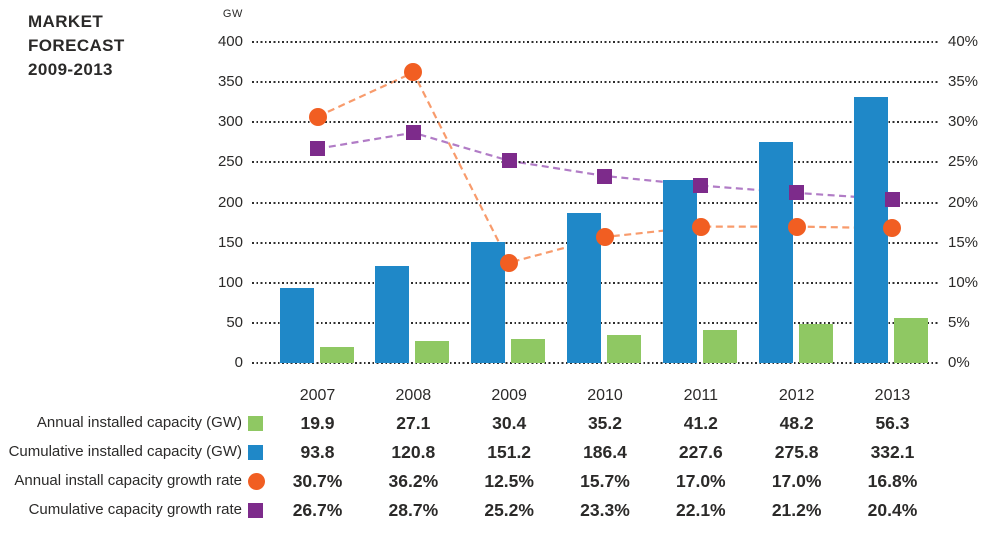 Image resolution: width=1000 pixels, height=533 pixels. What do you see at coordinates (605, 423) in the screenshot?
I see `table-value-cell: 35.2` at bounding box center [605, 423].